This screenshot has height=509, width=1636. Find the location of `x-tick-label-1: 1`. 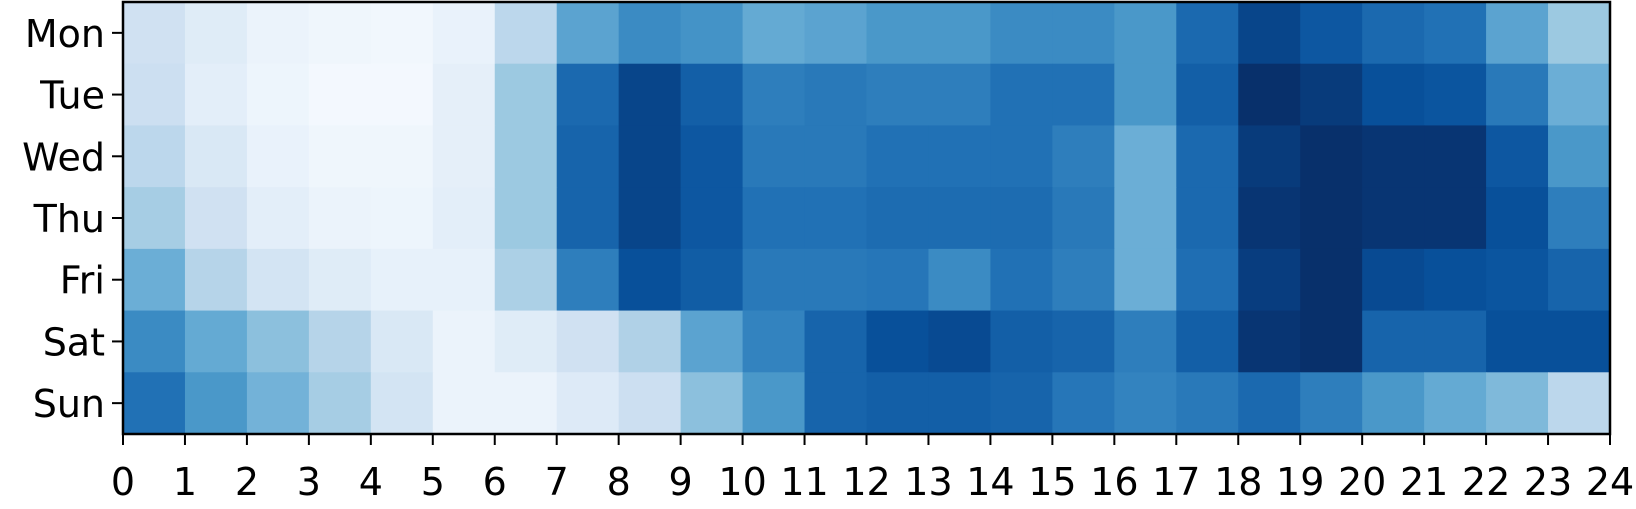

x-tick-label-1: 1 is located at coordinates (185, 482).